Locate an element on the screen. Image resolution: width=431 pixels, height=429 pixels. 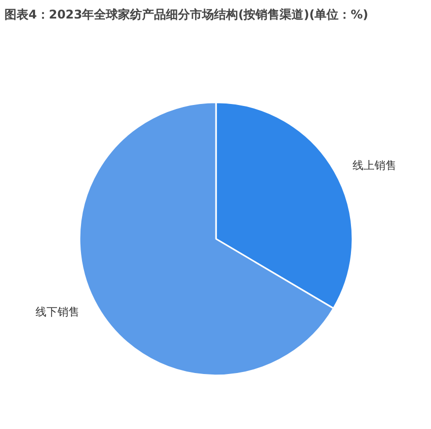
slice-label: 线上销售 is located at coordinates (374, 165).